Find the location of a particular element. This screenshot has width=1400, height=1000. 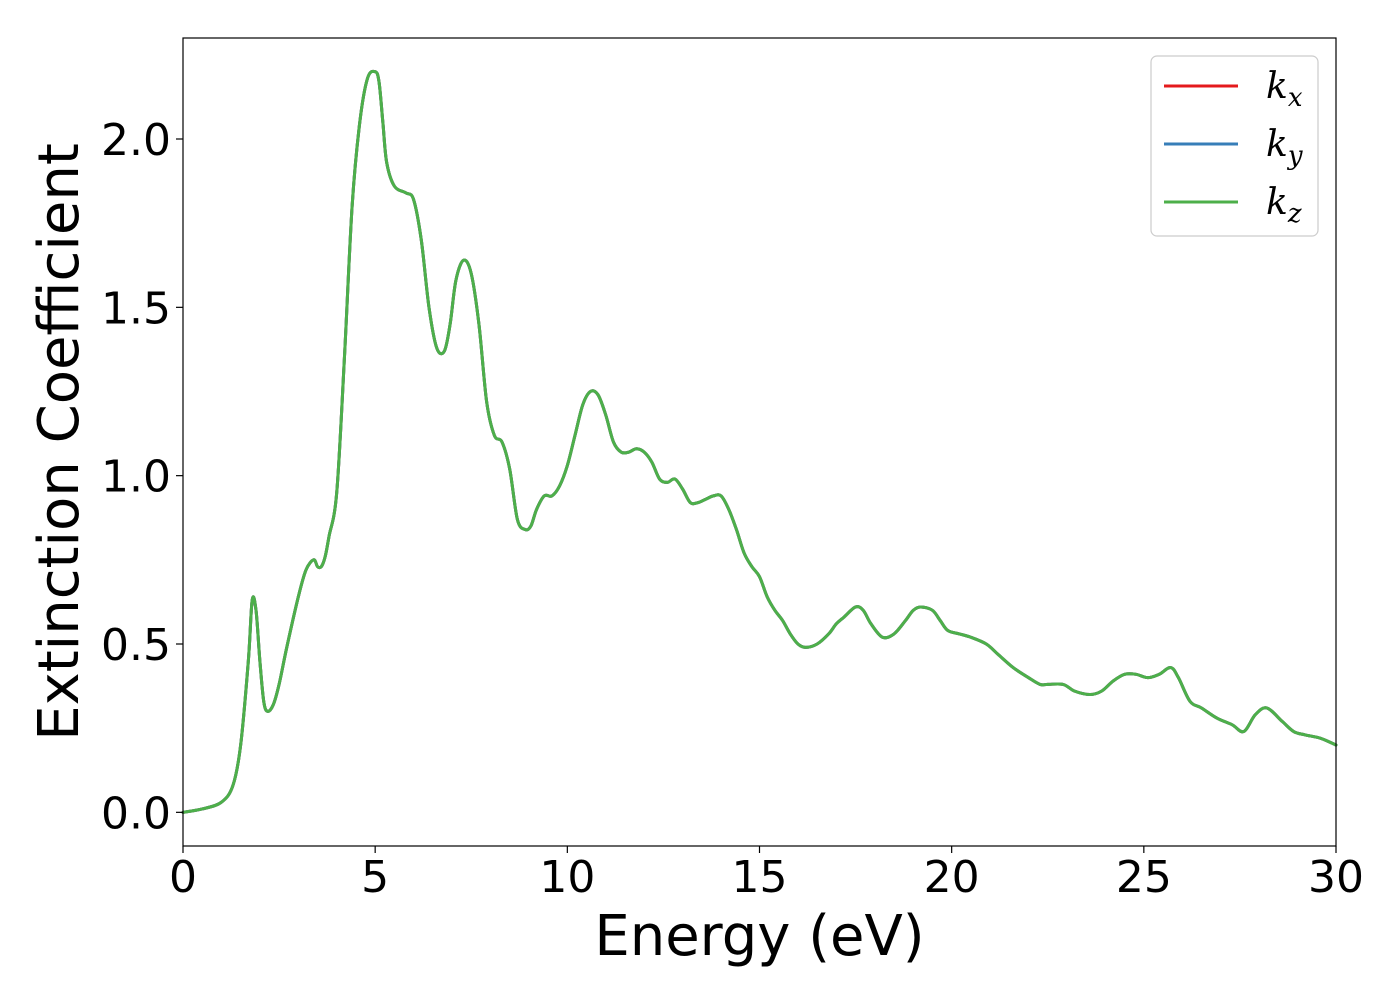

y-tick-label: 2.0 is located at coordinates (136, 140).